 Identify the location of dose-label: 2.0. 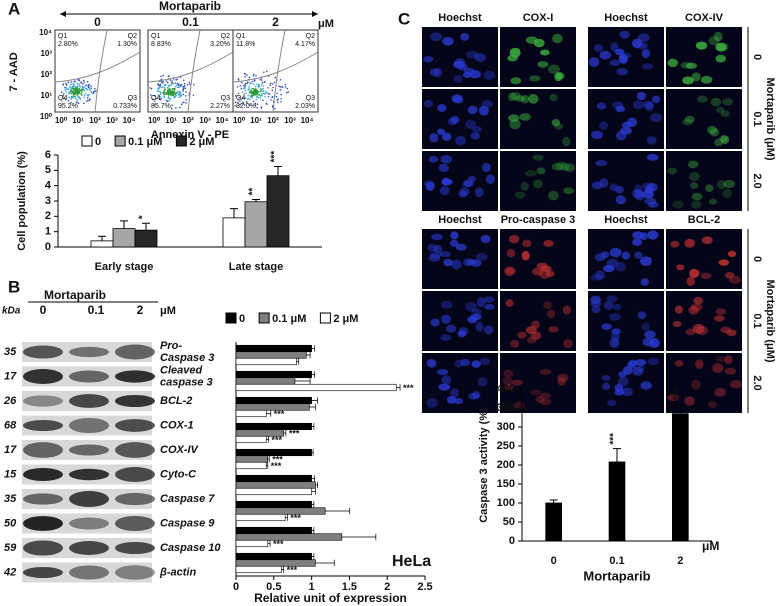
(757, 382).